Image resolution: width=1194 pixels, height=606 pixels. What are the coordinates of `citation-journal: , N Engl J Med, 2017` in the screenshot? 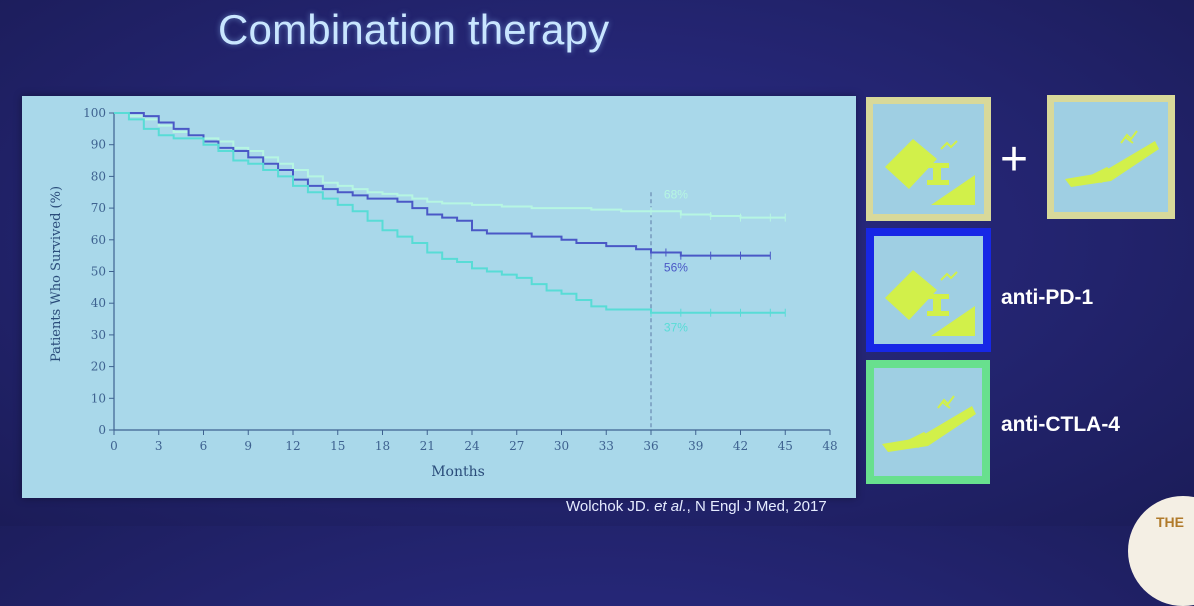 It's located at (756, 506).